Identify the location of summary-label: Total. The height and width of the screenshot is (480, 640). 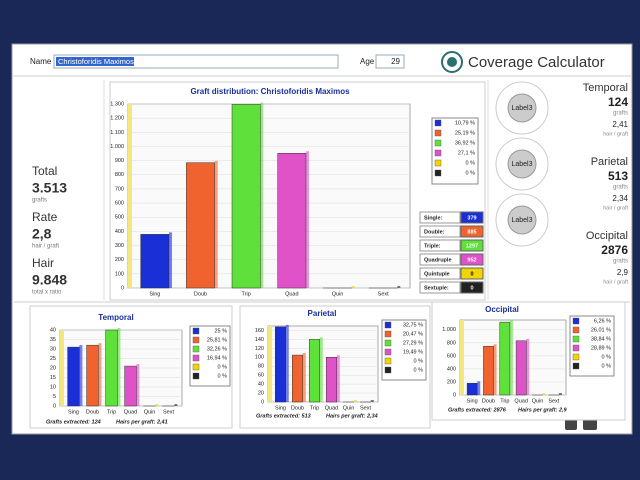
(44, 171).